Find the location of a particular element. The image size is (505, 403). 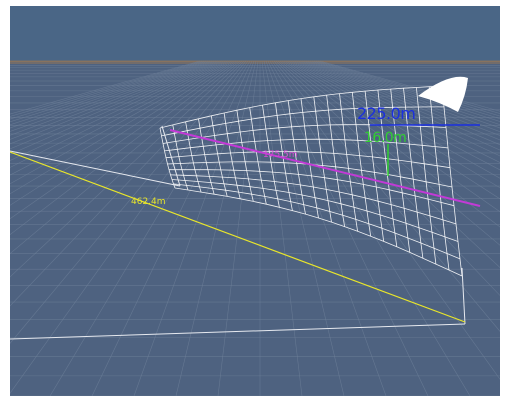

sail-shape is located at coordinates (443, 94).